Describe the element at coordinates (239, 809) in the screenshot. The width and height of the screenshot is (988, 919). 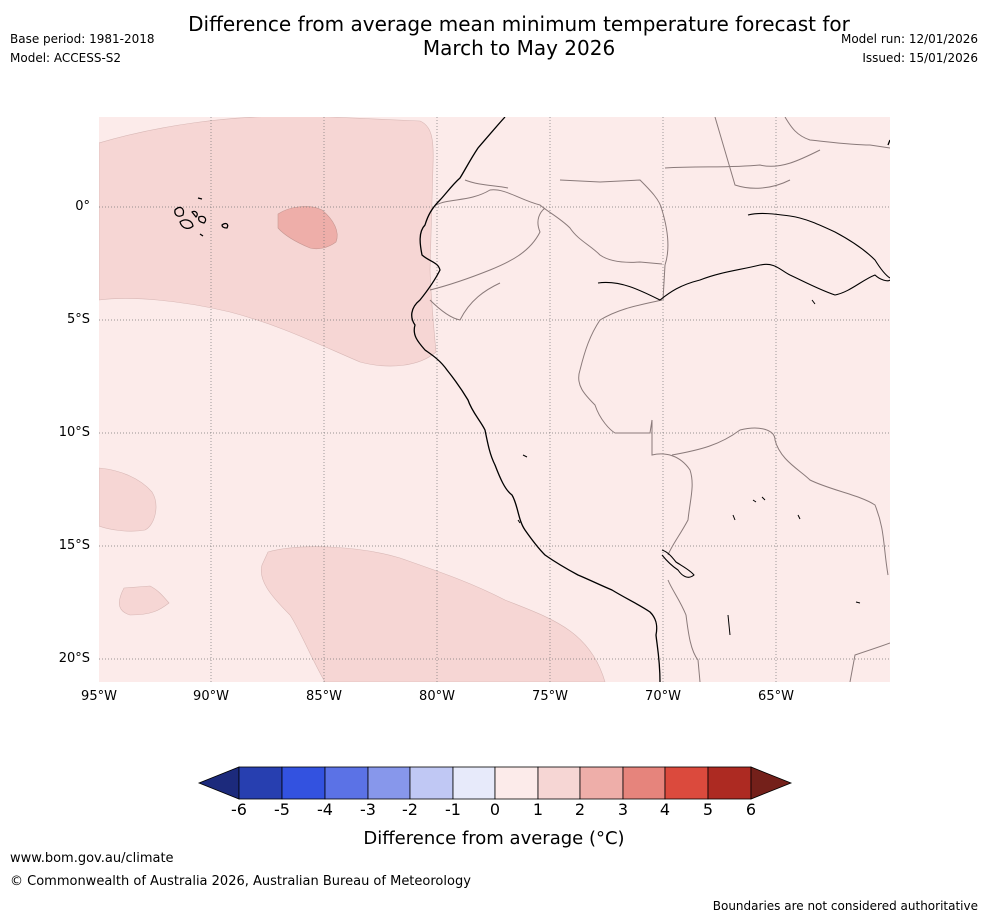
I see `colorbar-tick: -6` at that location.